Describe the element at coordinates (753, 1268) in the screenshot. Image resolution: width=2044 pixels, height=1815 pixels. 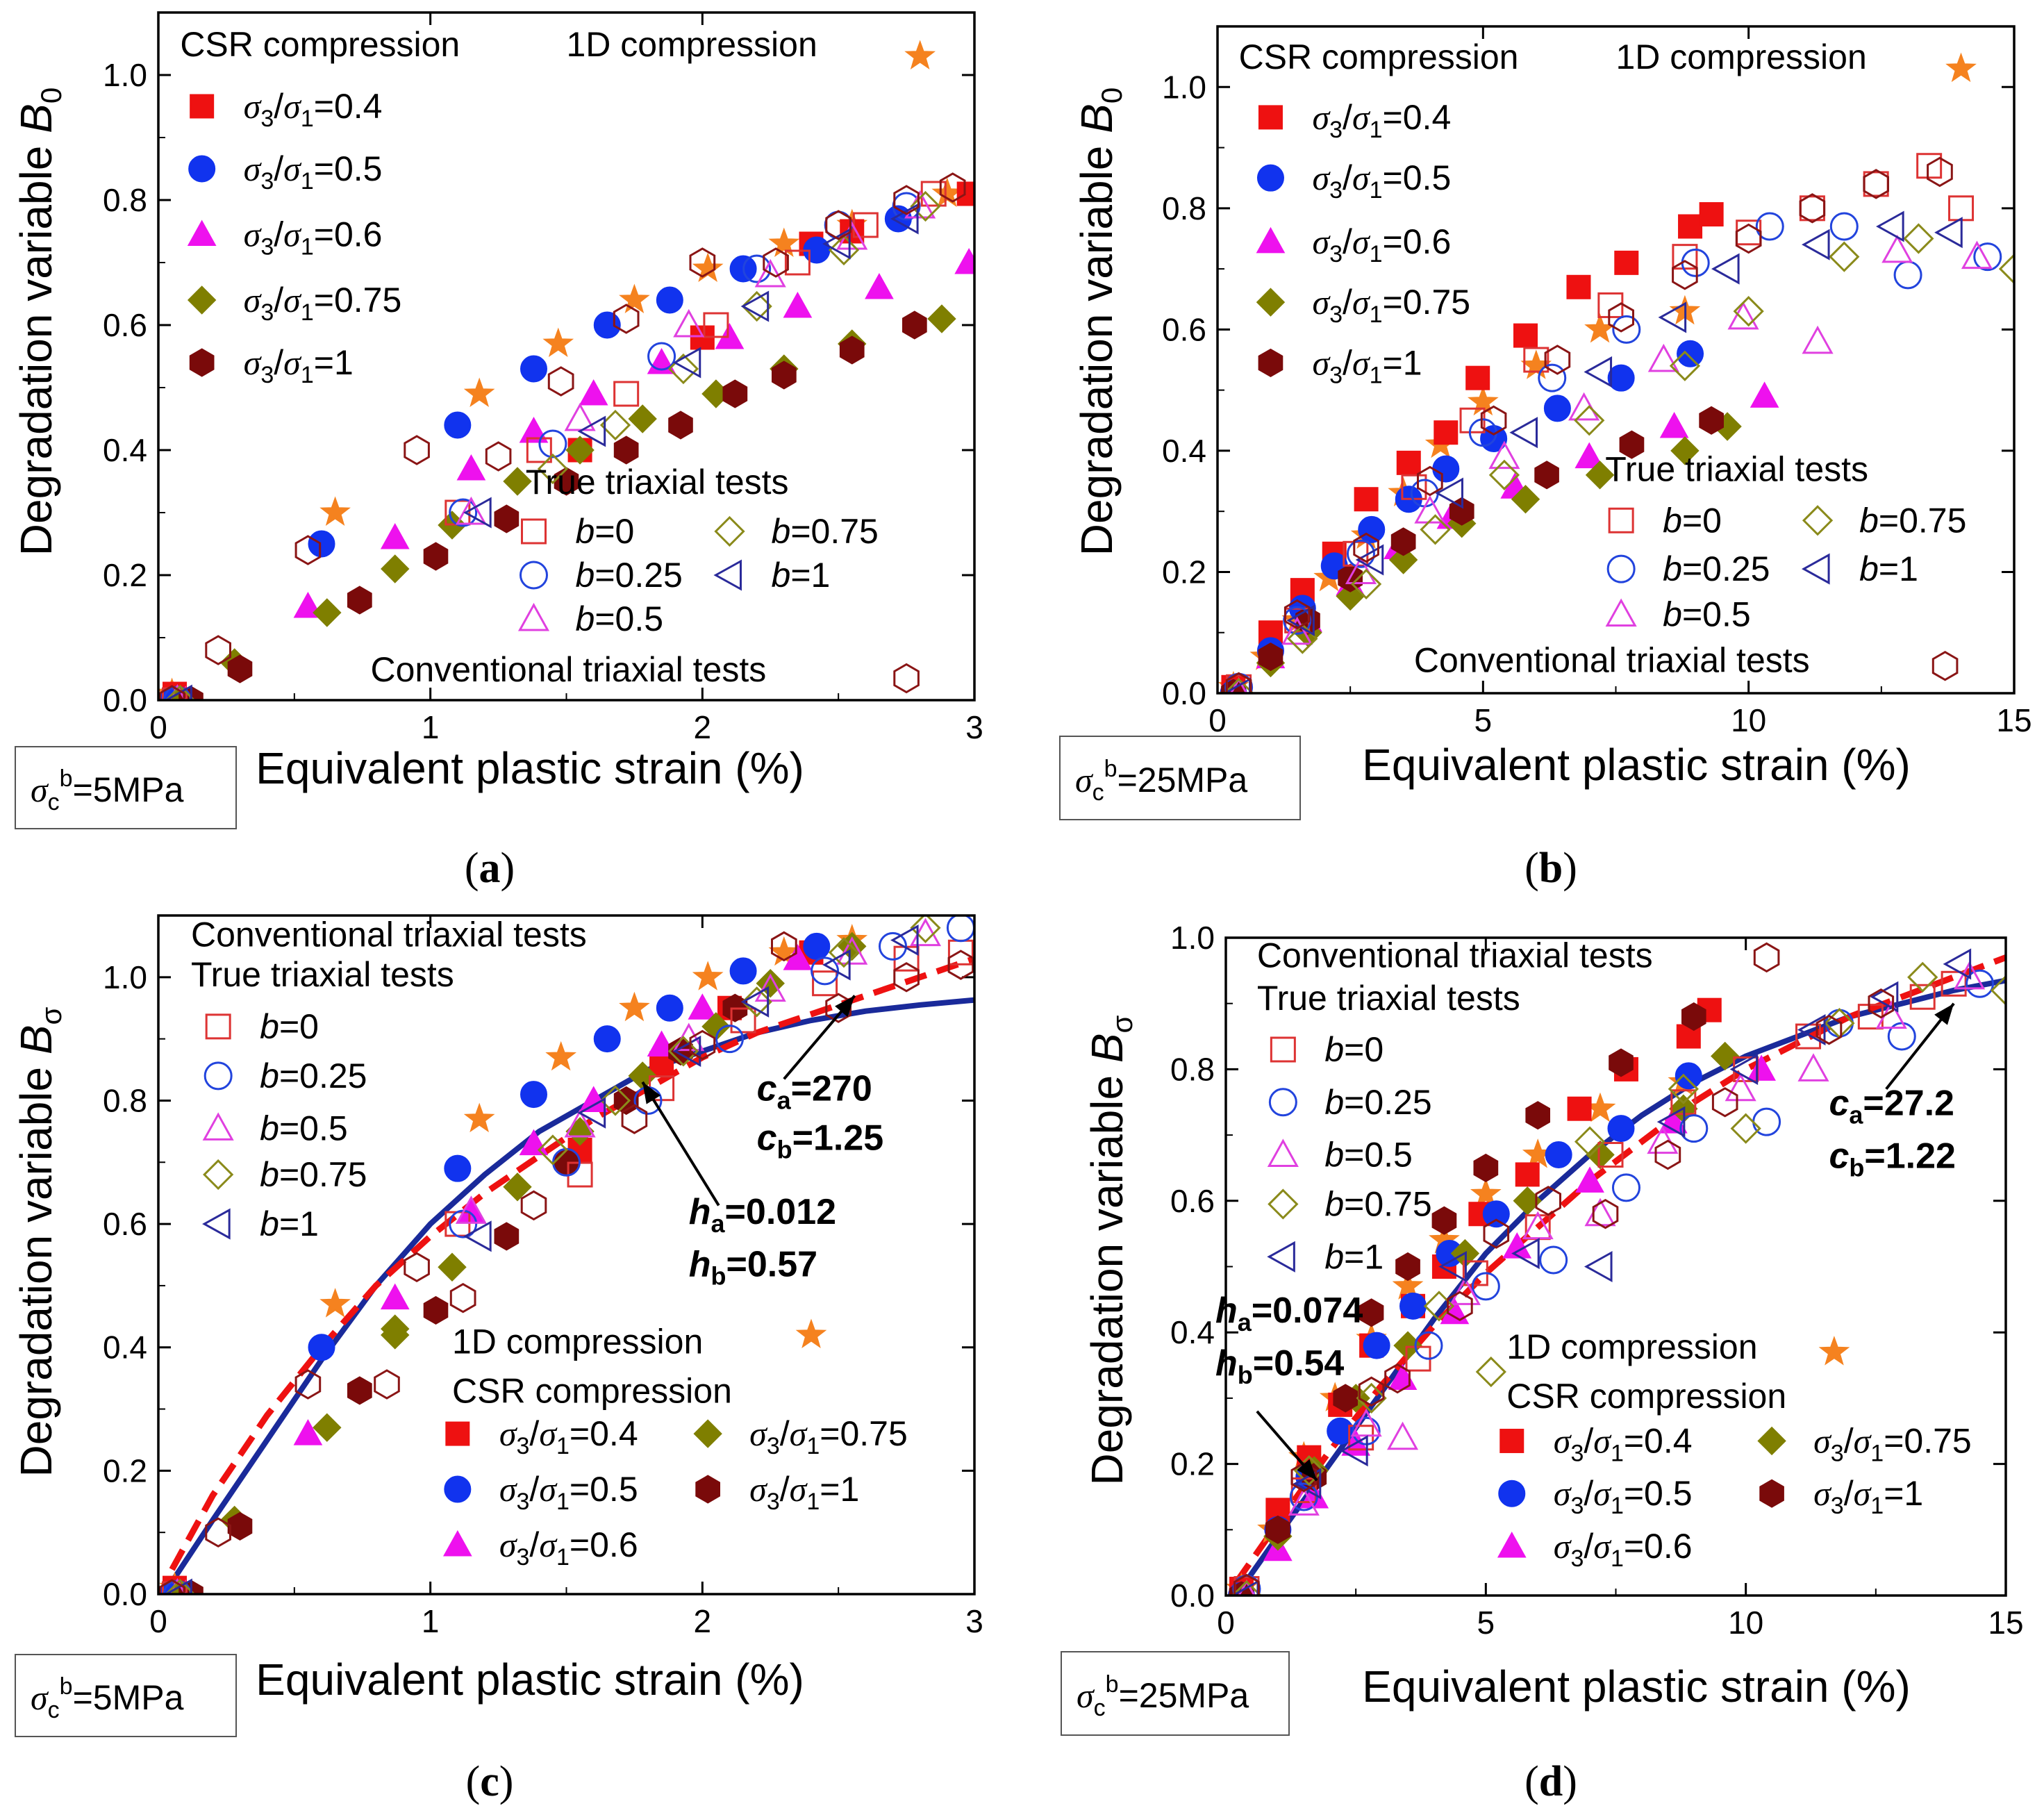
I see `parameter-annotation: hb=0.57` at that location.